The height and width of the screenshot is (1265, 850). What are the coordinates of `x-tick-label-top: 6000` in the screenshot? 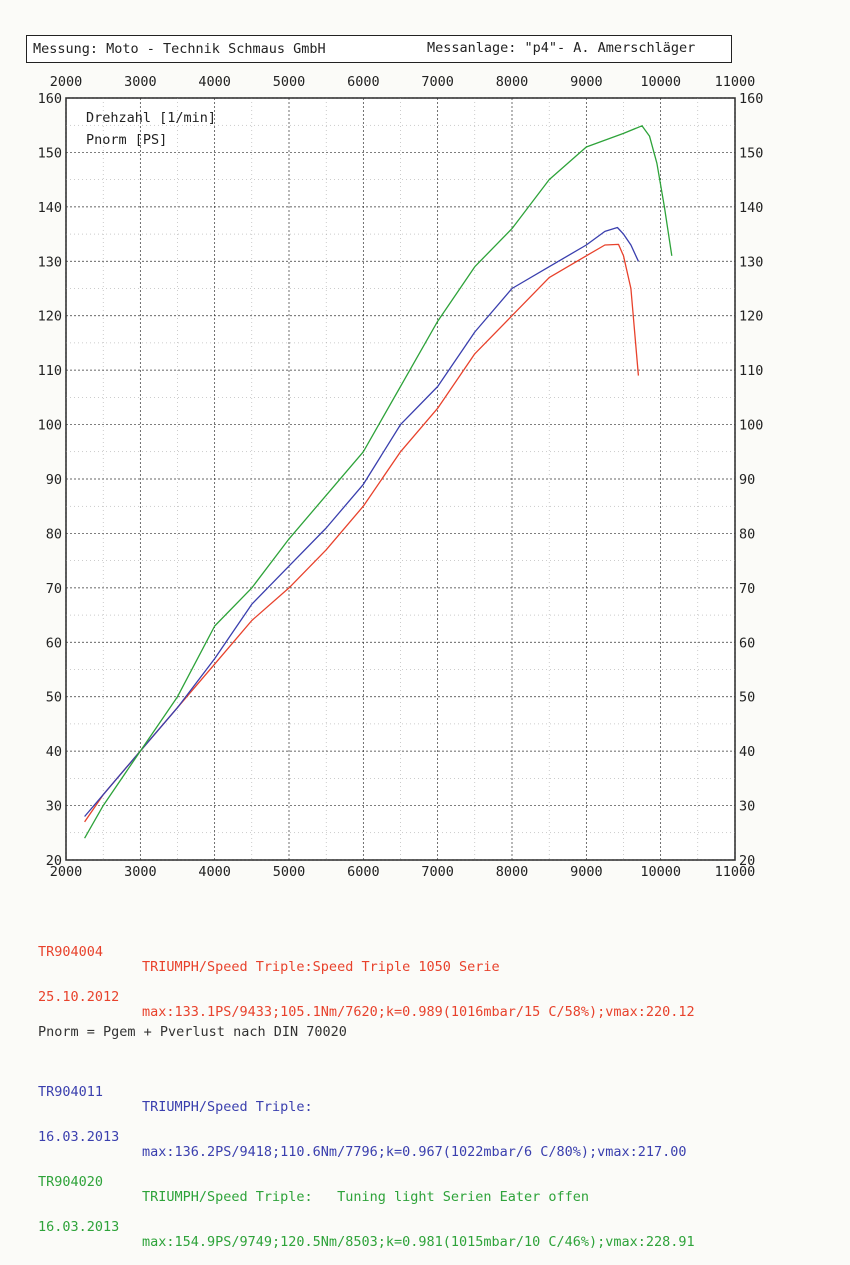 It's located at (363, 82).